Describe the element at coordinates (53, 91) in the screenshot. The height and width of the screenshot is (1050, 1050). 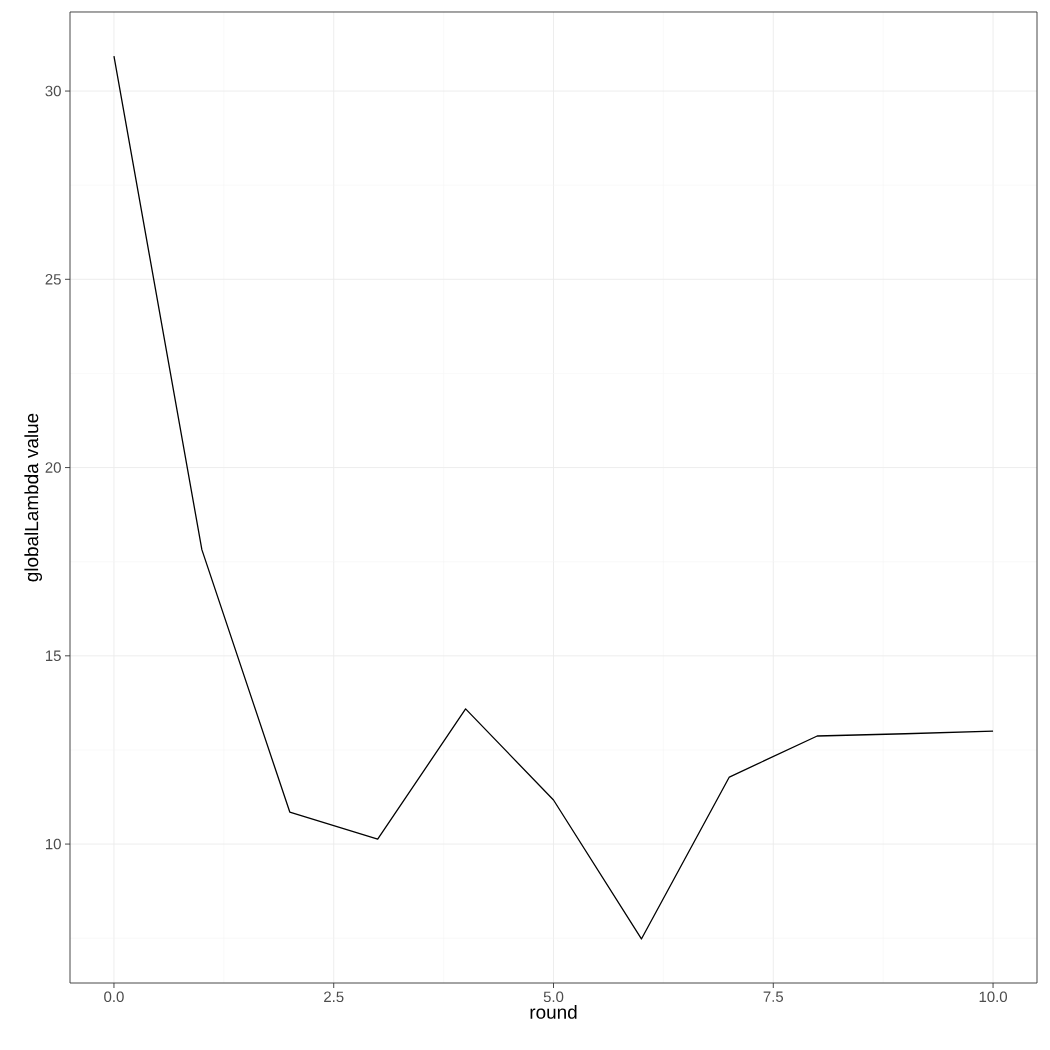
I see `y-tick-label: 30` at that location.